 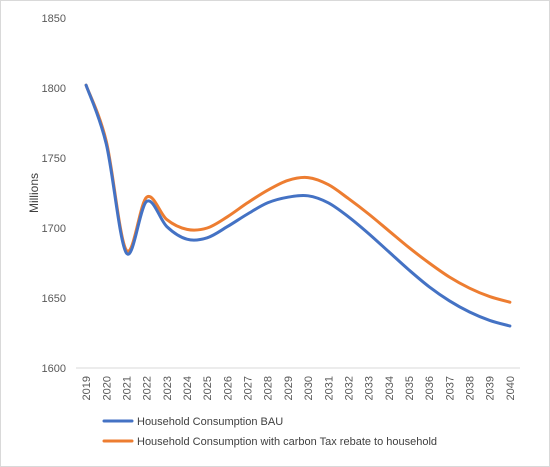 What do you see at coordinates (471, 388) in the screenshot?
I see `x-tick-label: 2038` at bounding box center [471, 388].